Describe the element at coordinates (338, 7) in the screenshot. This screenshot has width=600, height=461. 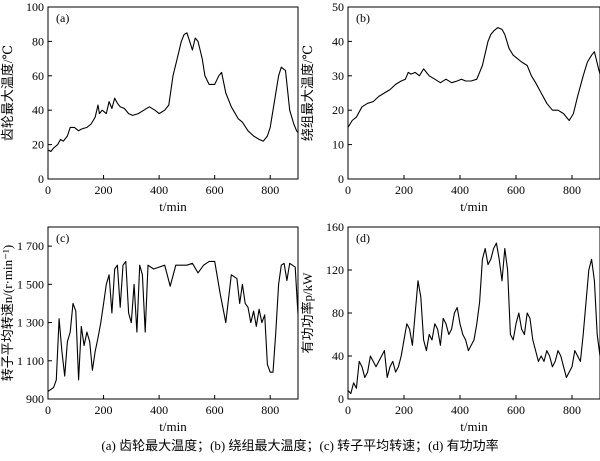
I see `y-tick-label: 50` at that location.